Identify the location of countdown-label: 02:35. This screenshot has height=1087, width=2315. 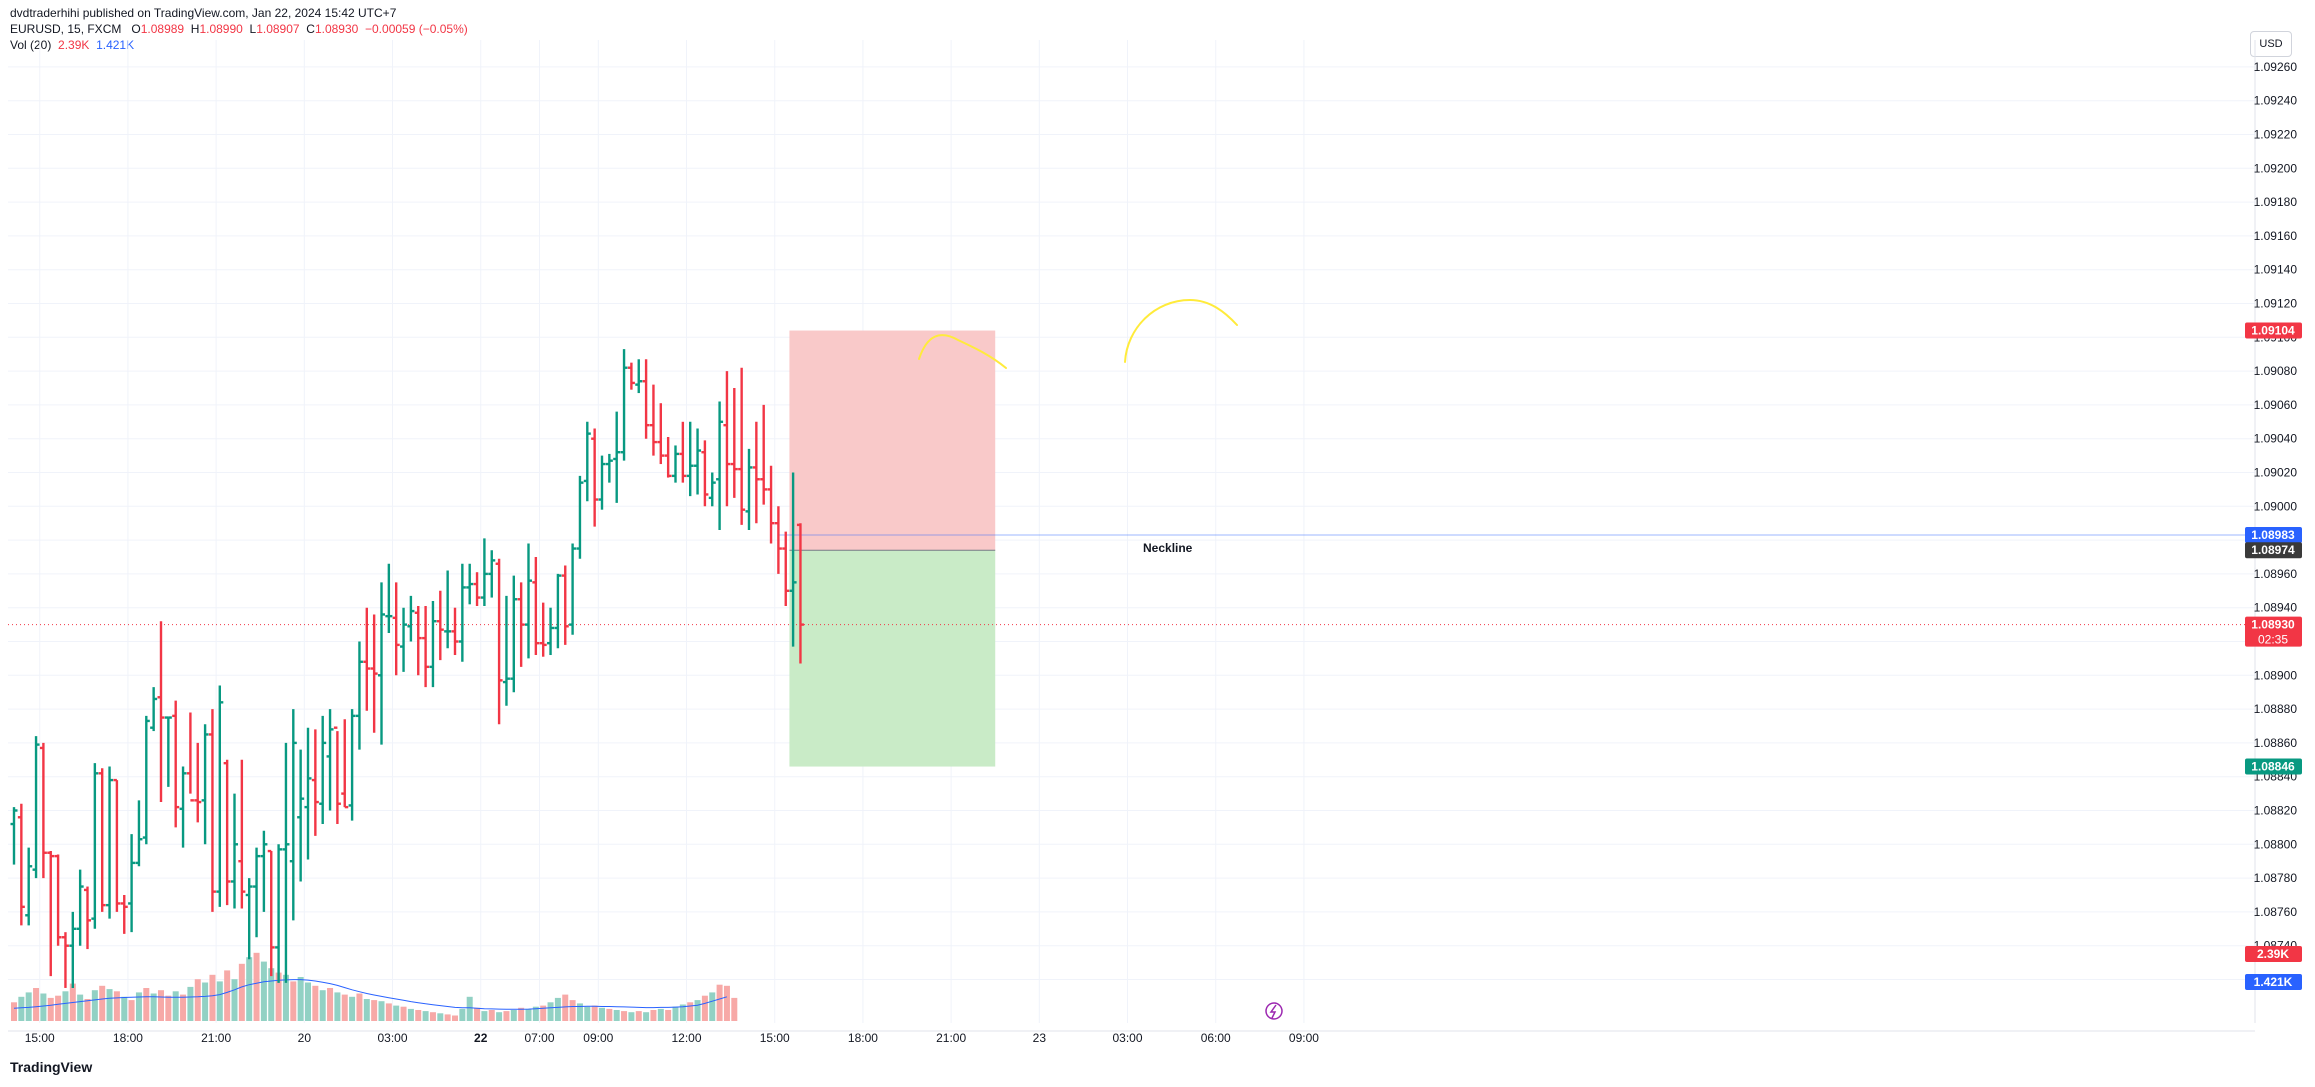
(2273, 640).